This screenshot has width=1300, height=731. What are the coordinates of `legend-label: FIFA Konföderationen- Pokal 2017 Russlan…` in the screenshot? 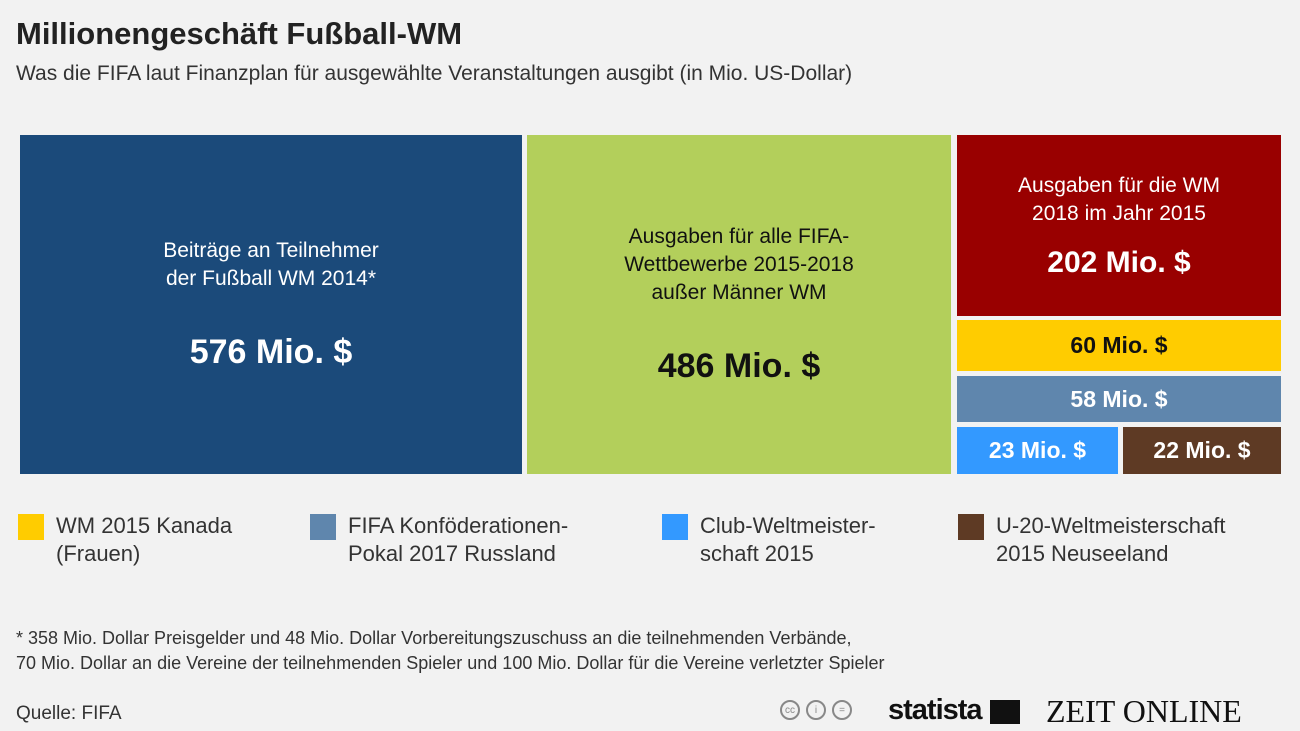 It's located at (458, 539).